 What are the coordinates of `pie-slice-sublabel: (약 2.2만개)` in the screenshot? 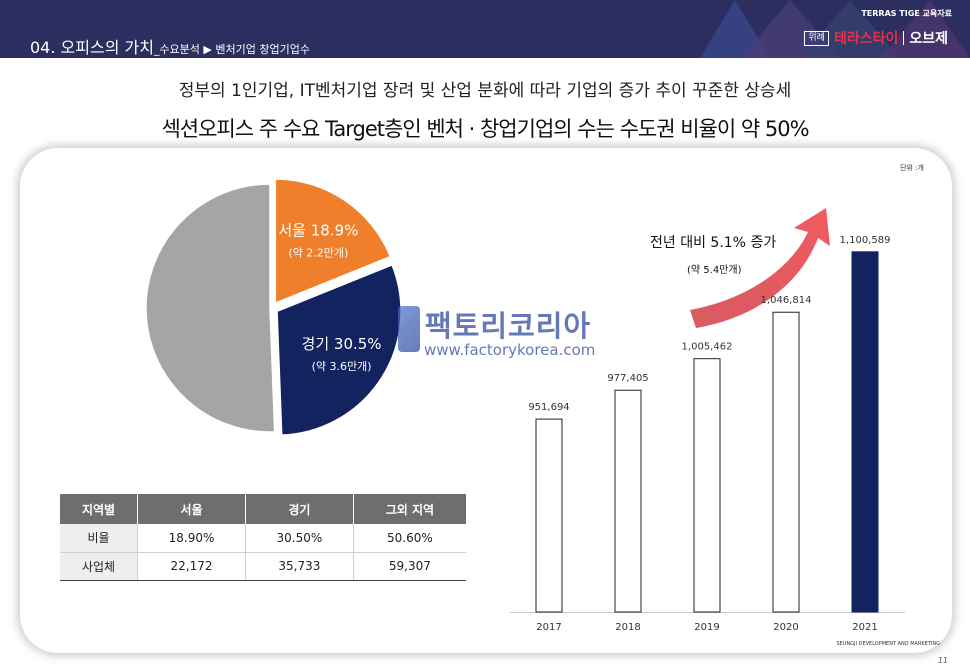 It's located at (318, 252).